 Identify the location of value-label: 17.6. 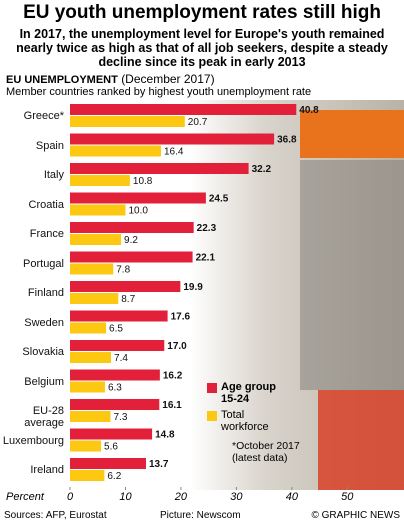
(181, 317).